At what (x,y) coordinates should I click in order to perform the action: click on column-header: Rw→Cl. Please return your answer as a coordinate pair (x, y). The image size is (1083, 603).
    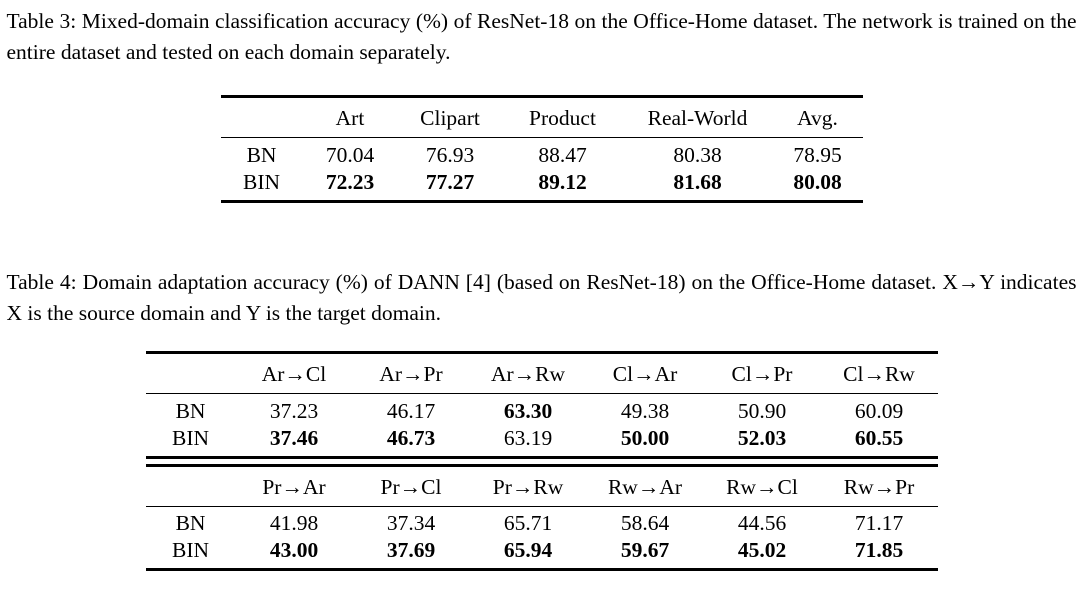
    Looking at the image, I should click on (762, 486).